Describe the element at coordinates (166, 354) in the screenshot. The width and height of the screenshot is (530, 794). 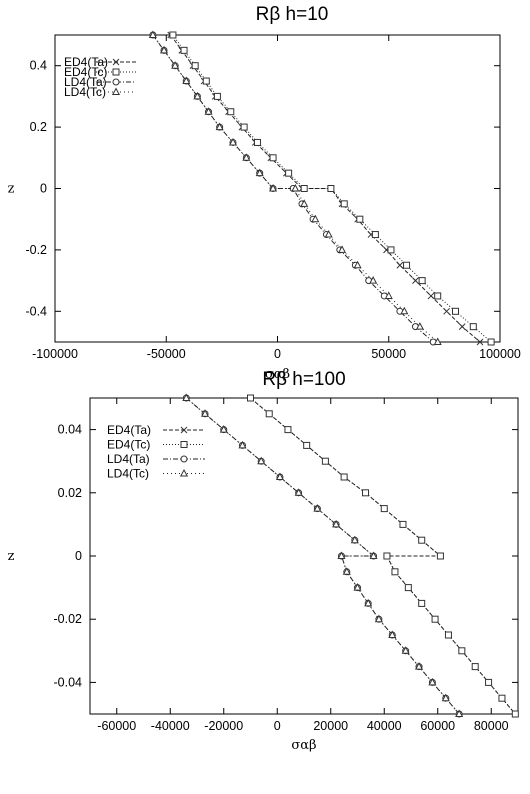
I see `x-tick-label: -50000` at that location.